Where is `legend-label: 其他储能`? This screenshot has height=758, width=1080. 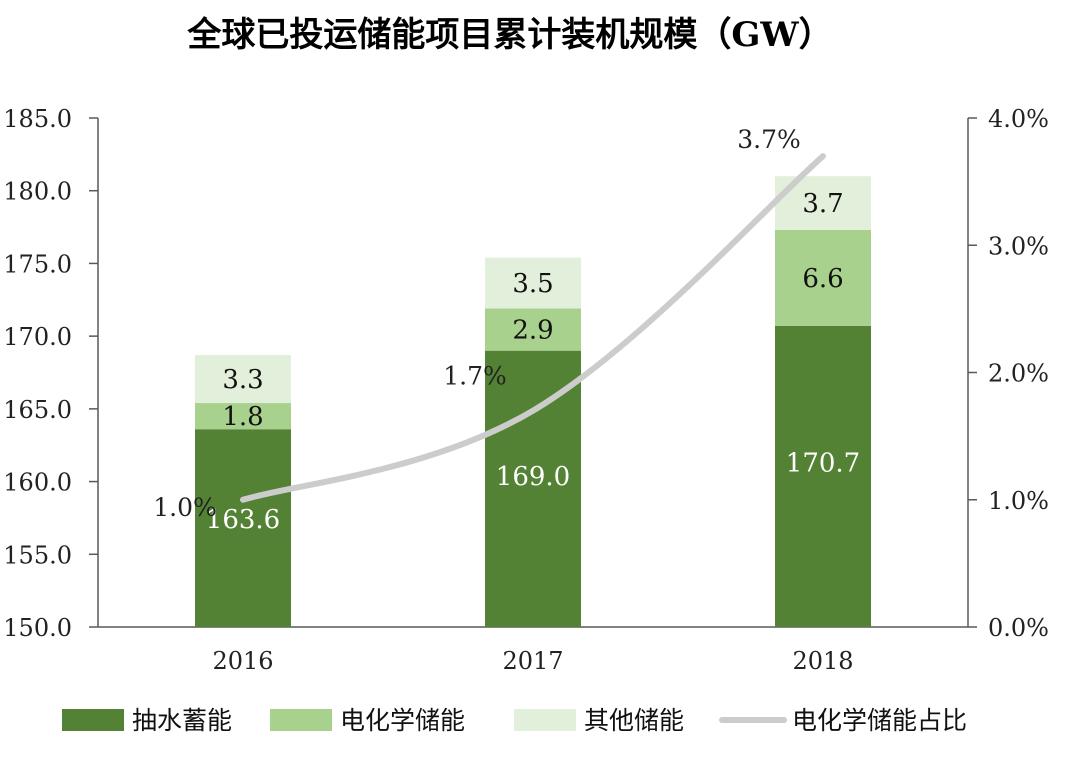
legend-label: 其他储能 is located at coordinates (634, 720).